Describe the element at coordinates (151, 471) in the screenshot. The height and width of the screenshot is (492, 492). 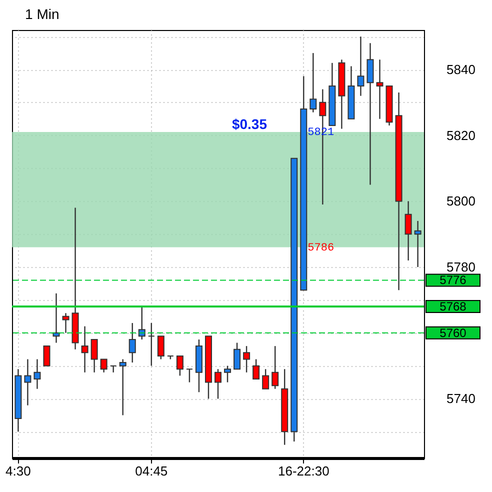
I see `x-tick-label: 04:45` at that location.